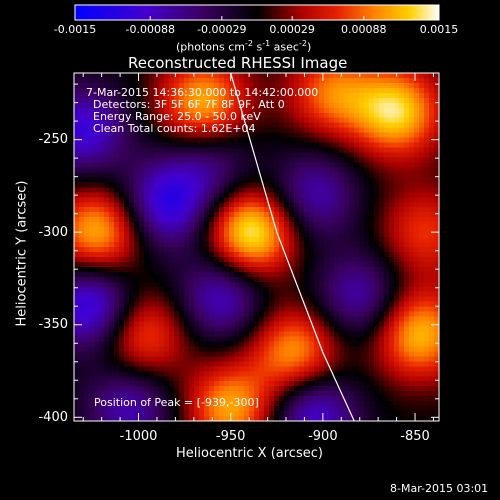 This screenshot has height=500, width=500. Describe the element at coordinates (238, 63) in the screenshot. I see `chart-title: Reconstructed RHESSI Image` at that location.